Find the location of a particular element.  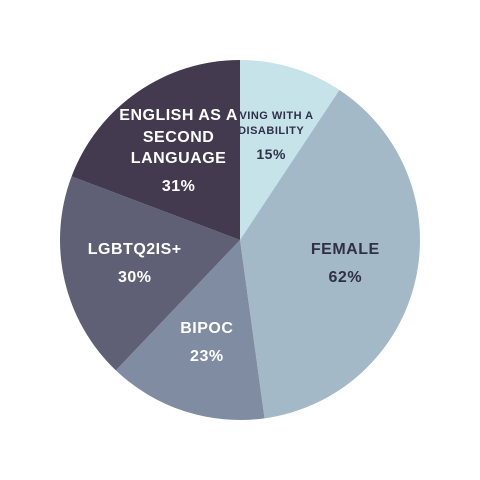

category-label: ENGLISH AS A SECOND LANGUAGE is located at coordinates (178, 137).